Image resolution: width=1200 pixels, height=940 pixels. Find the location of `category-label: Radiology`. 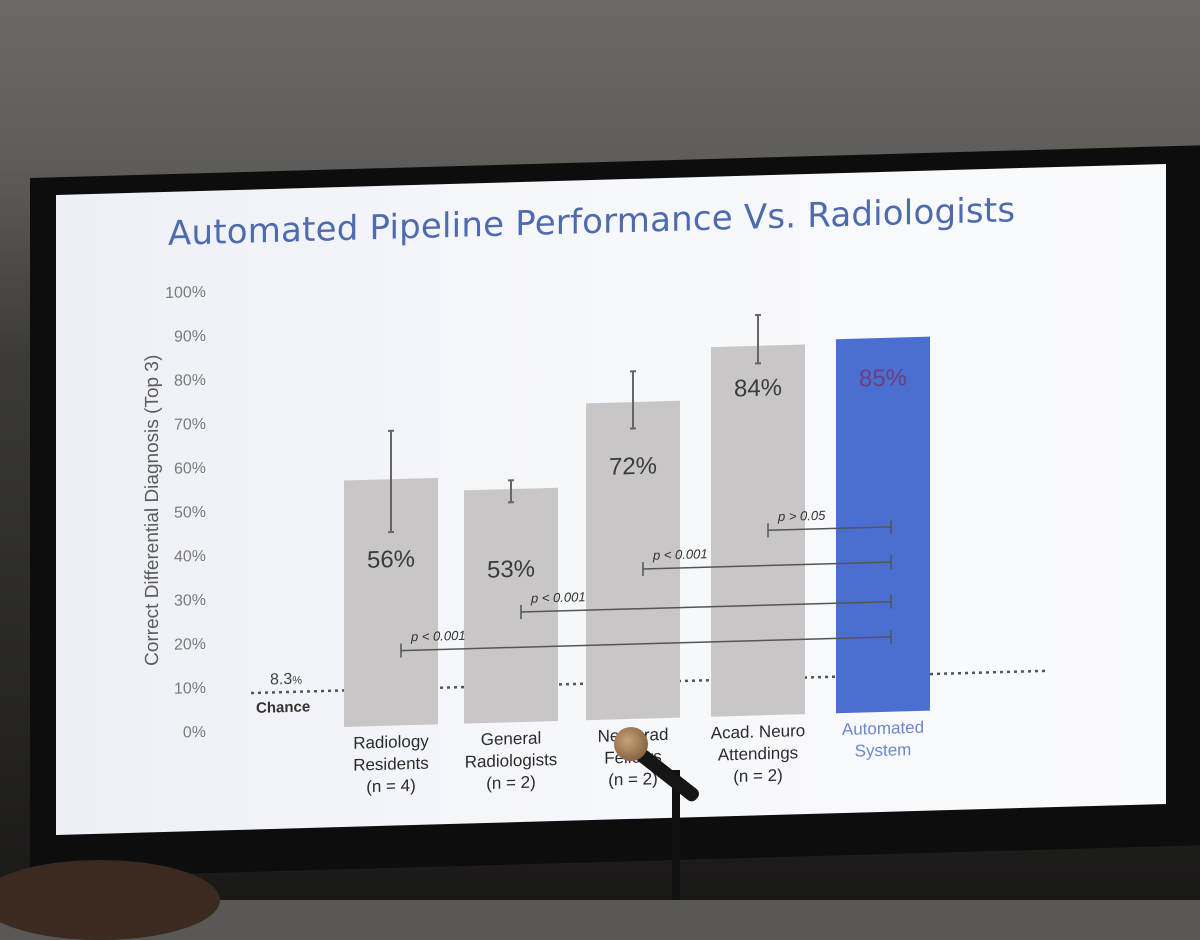

category-label: Radiology is located at coordinates (391, 742).